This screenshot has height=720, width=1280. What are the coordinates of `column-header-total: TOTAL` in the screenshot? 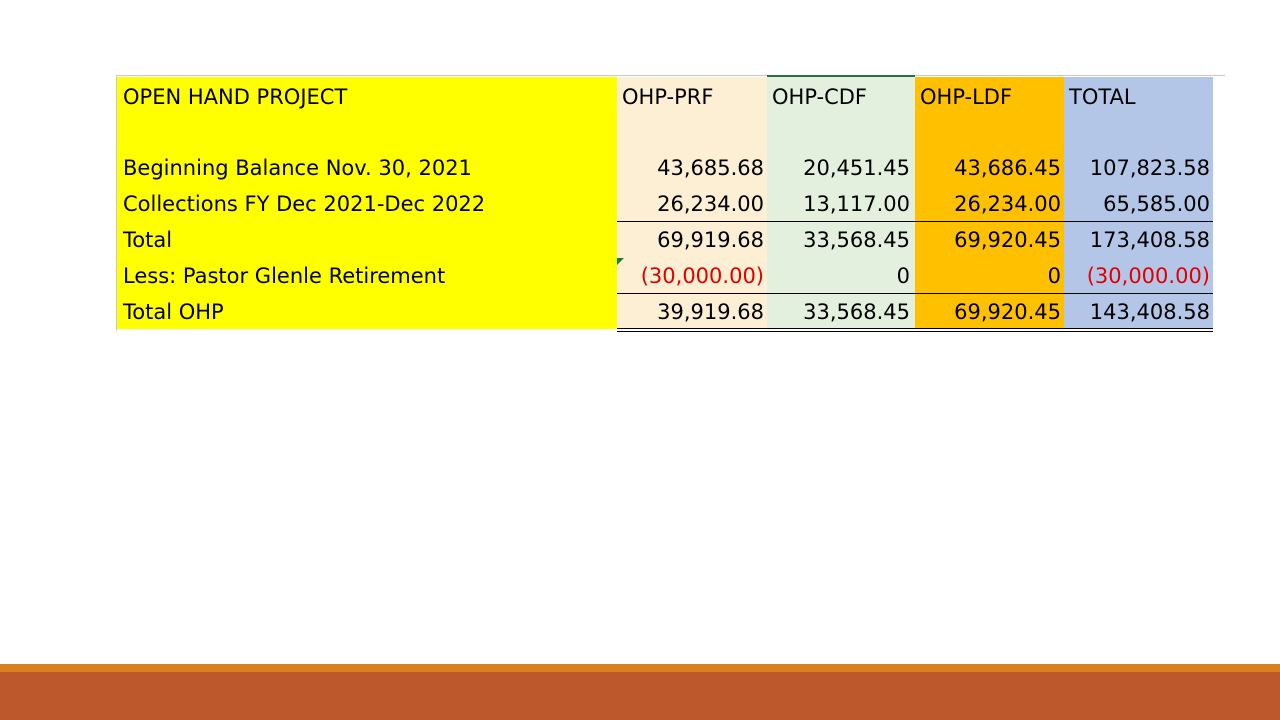 It's located at (1102, 97).